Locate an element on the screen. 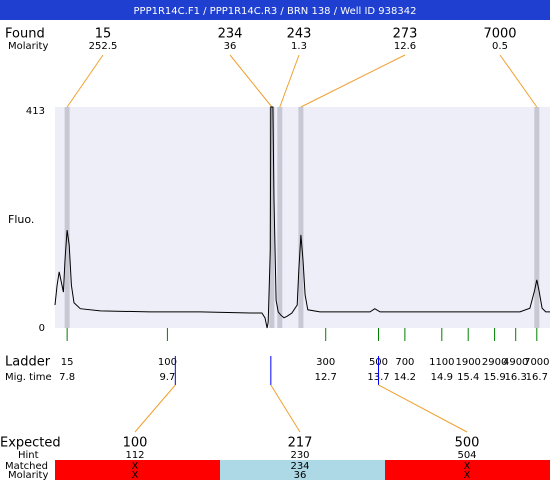  ladder-time: 16.7 is located at coordinates (537, 377).